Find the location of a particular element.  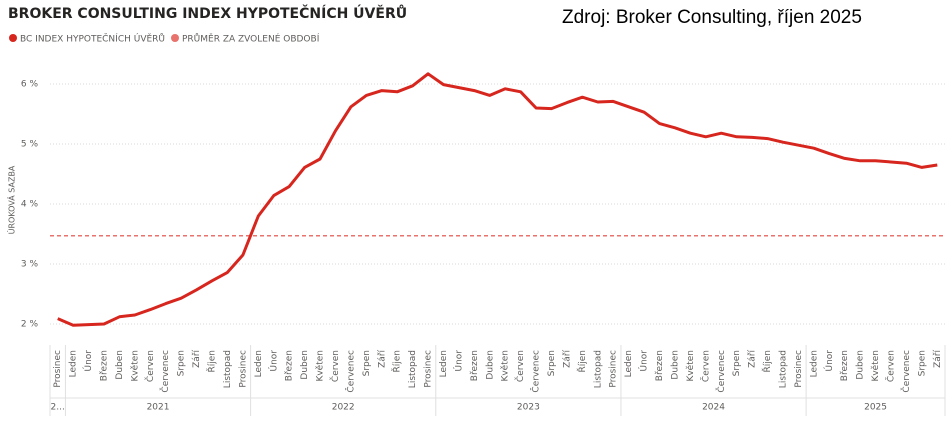

legend-label: PRŮMĚR ZA ZVOLENÉ OBDOBÍ is located at coordinates (251, 39).